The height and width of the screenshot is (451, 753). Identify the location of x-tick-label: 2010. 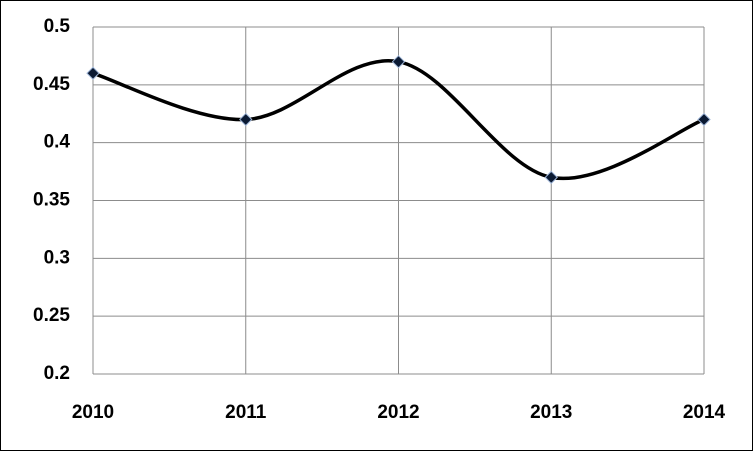
(93, 412).